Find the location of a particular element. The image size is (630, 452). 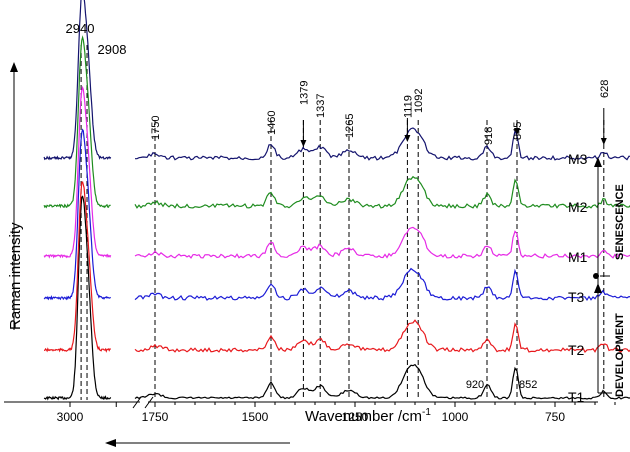

y-axis-arrowhead is located at coordinates (14, 67).